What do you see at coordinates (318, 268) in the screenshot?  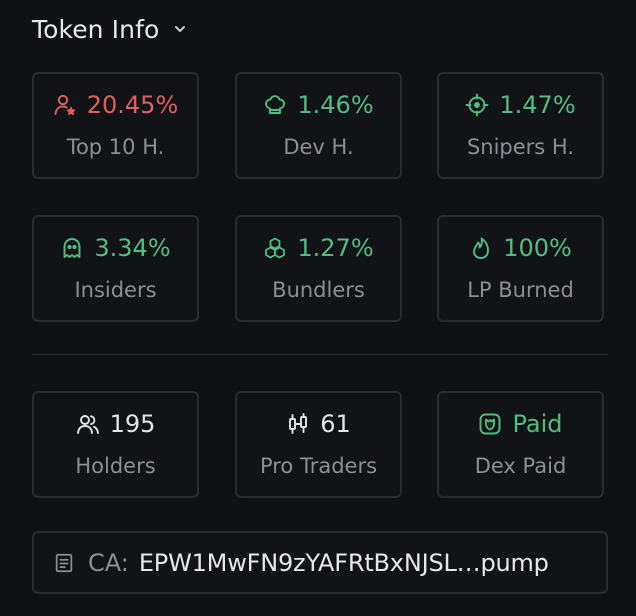 I see `stat-card-bundlers: 1.27% Bundlers` at bounding box center [318, 268].